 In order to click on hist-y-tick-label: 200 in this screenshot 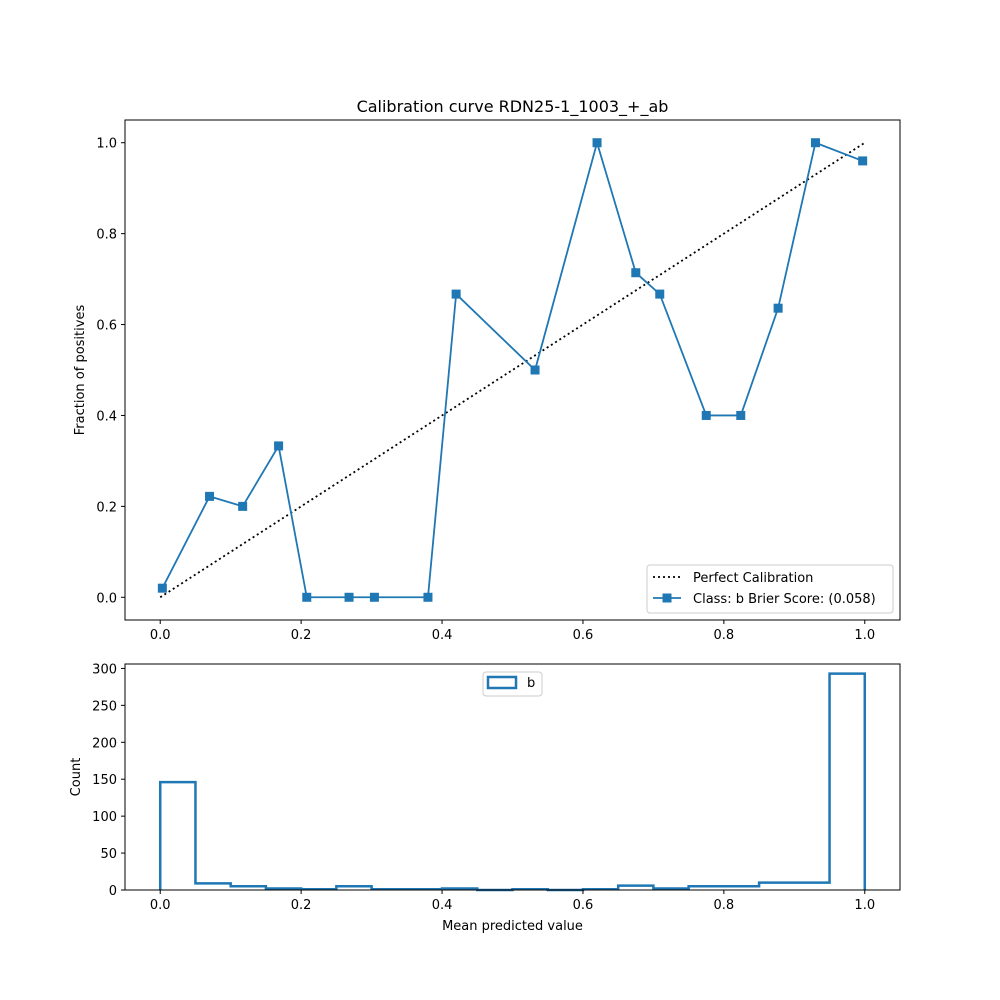, I will do `click(104, 743)`.